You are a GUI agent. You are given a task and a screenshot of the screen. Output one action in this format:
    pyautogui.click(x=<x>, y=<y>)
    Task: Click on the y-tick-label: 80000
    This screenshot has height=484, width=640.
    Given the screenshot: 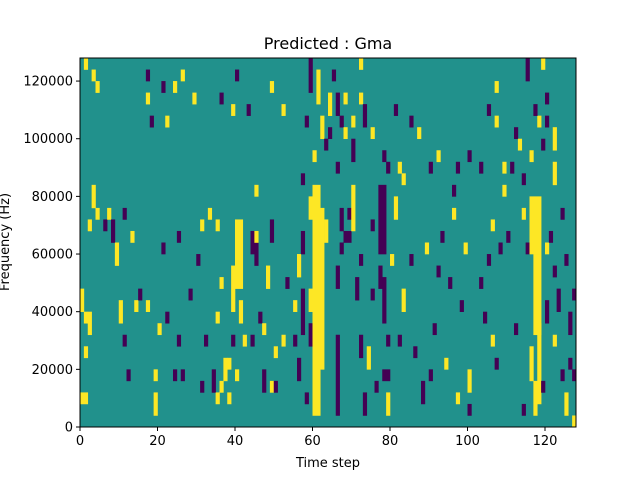 What is the action you would take?
    pyautogui.click(x=52, y=197)
    